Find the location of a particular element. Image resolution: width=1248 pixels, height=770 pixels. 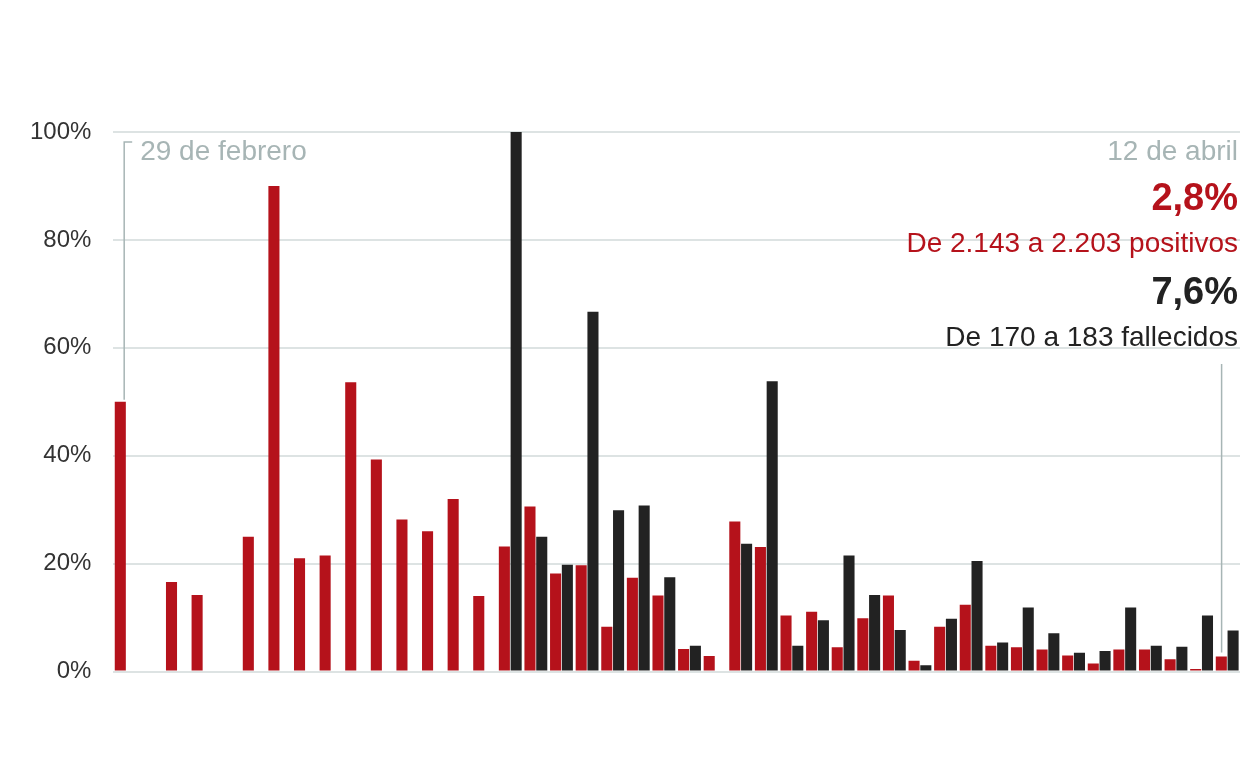

annotation: De 2.143 a 2.203 positivos is located at coordinates (1072, 242).